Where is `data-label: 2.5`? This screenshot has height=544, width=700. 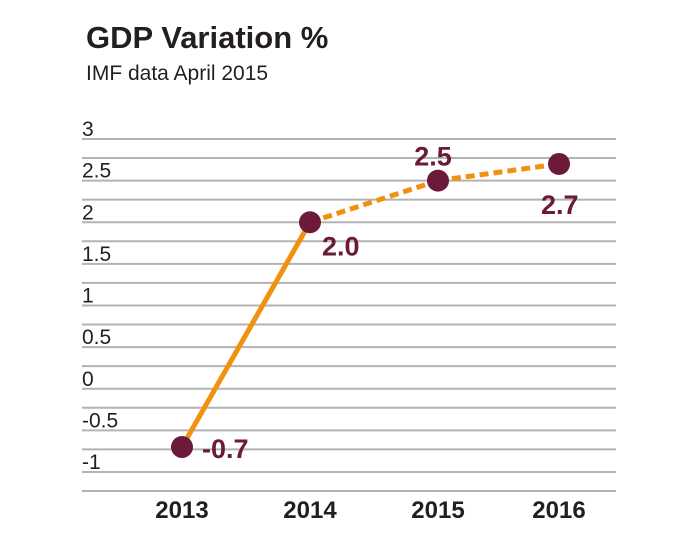
data-label: 2.5 is located at coordinates (433, 157).